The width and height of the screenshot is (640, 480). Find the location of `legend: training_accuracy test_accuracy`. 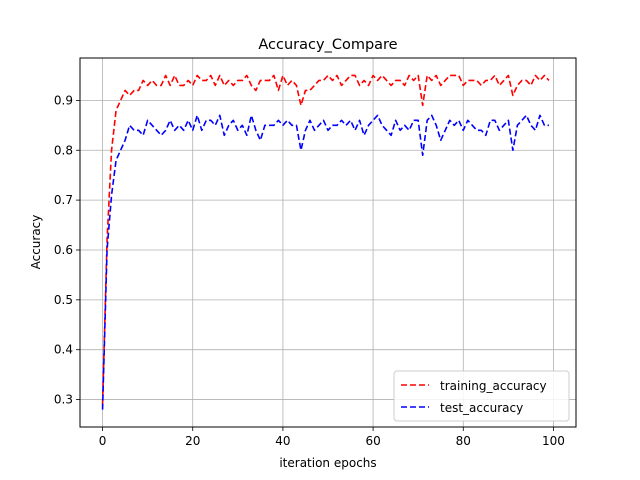

legend: training_accuracy test_accuracy is located at coordinates (481, 396).